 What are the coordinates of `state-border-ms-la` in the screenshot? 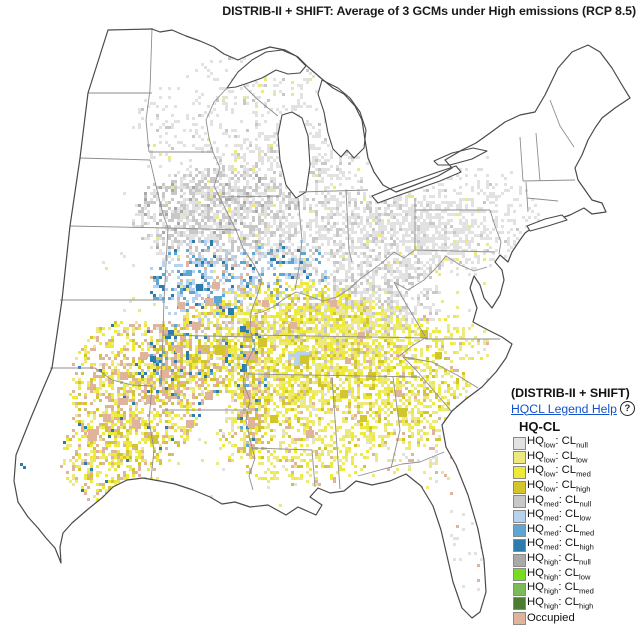 It's located at (283, 467).